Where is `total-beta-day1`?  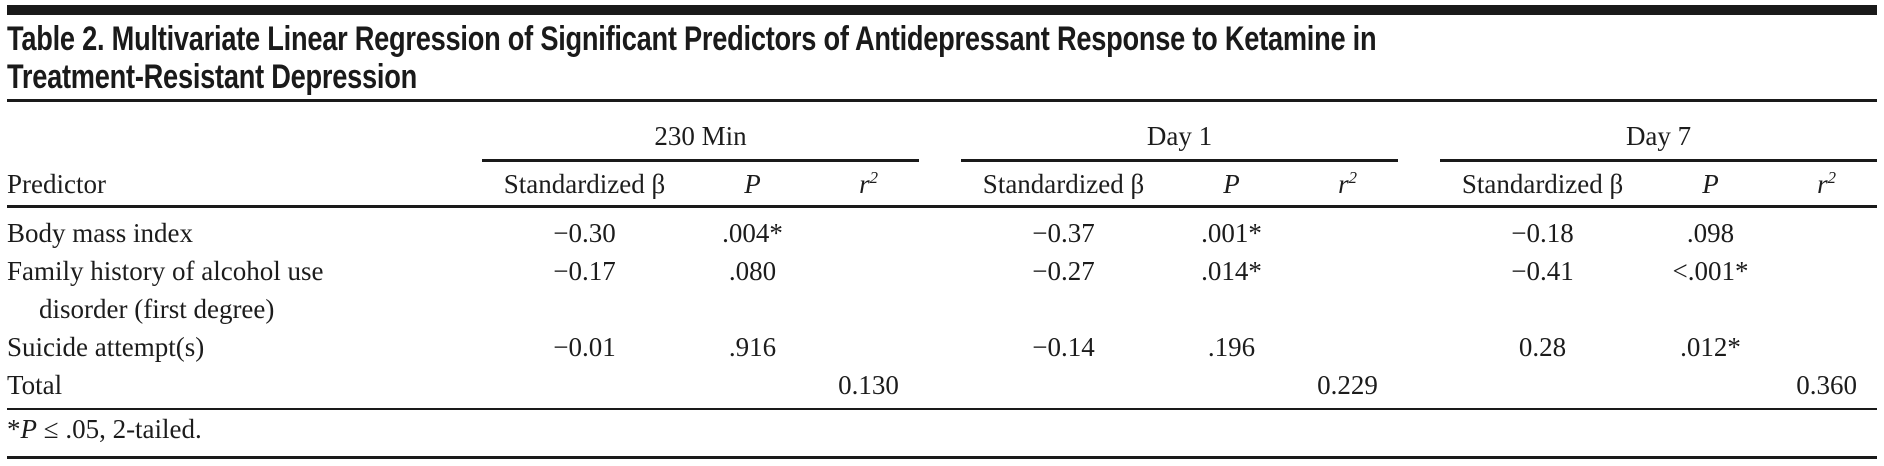 total-beta-day1 is located at coordinates (1063, 385).